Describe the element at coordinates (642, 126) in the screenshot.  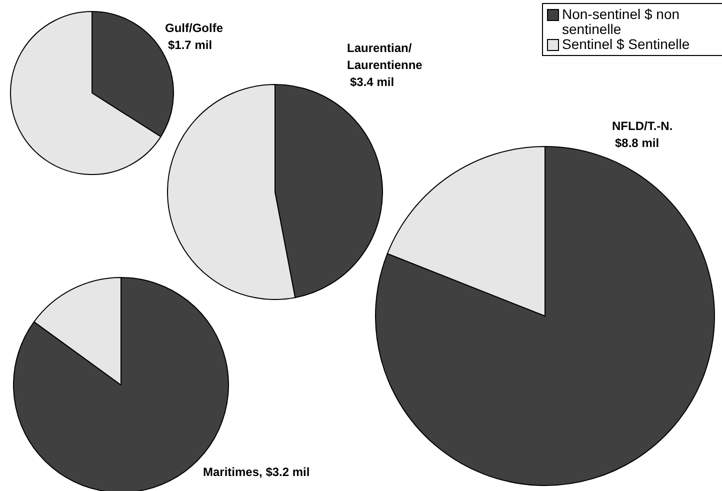
I see `chart-title: NFLD/T.-N.` at that location.